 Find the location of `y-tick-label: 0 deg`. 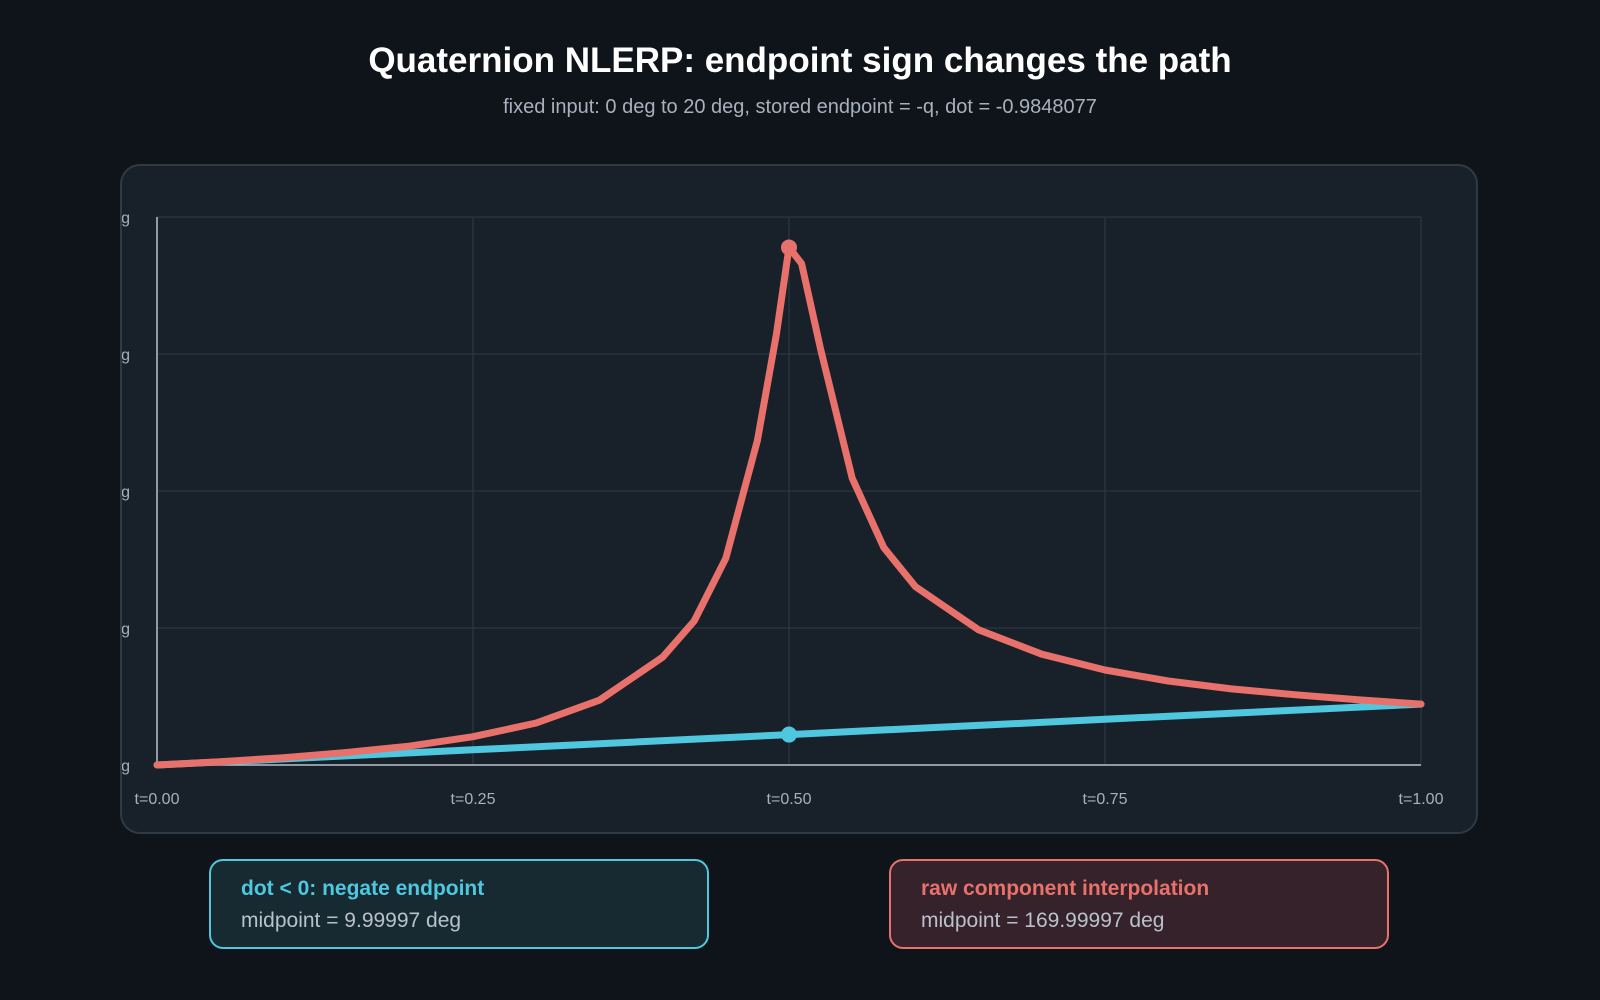

y-tick-label: 0 deg is located at coordinates (126, 766).